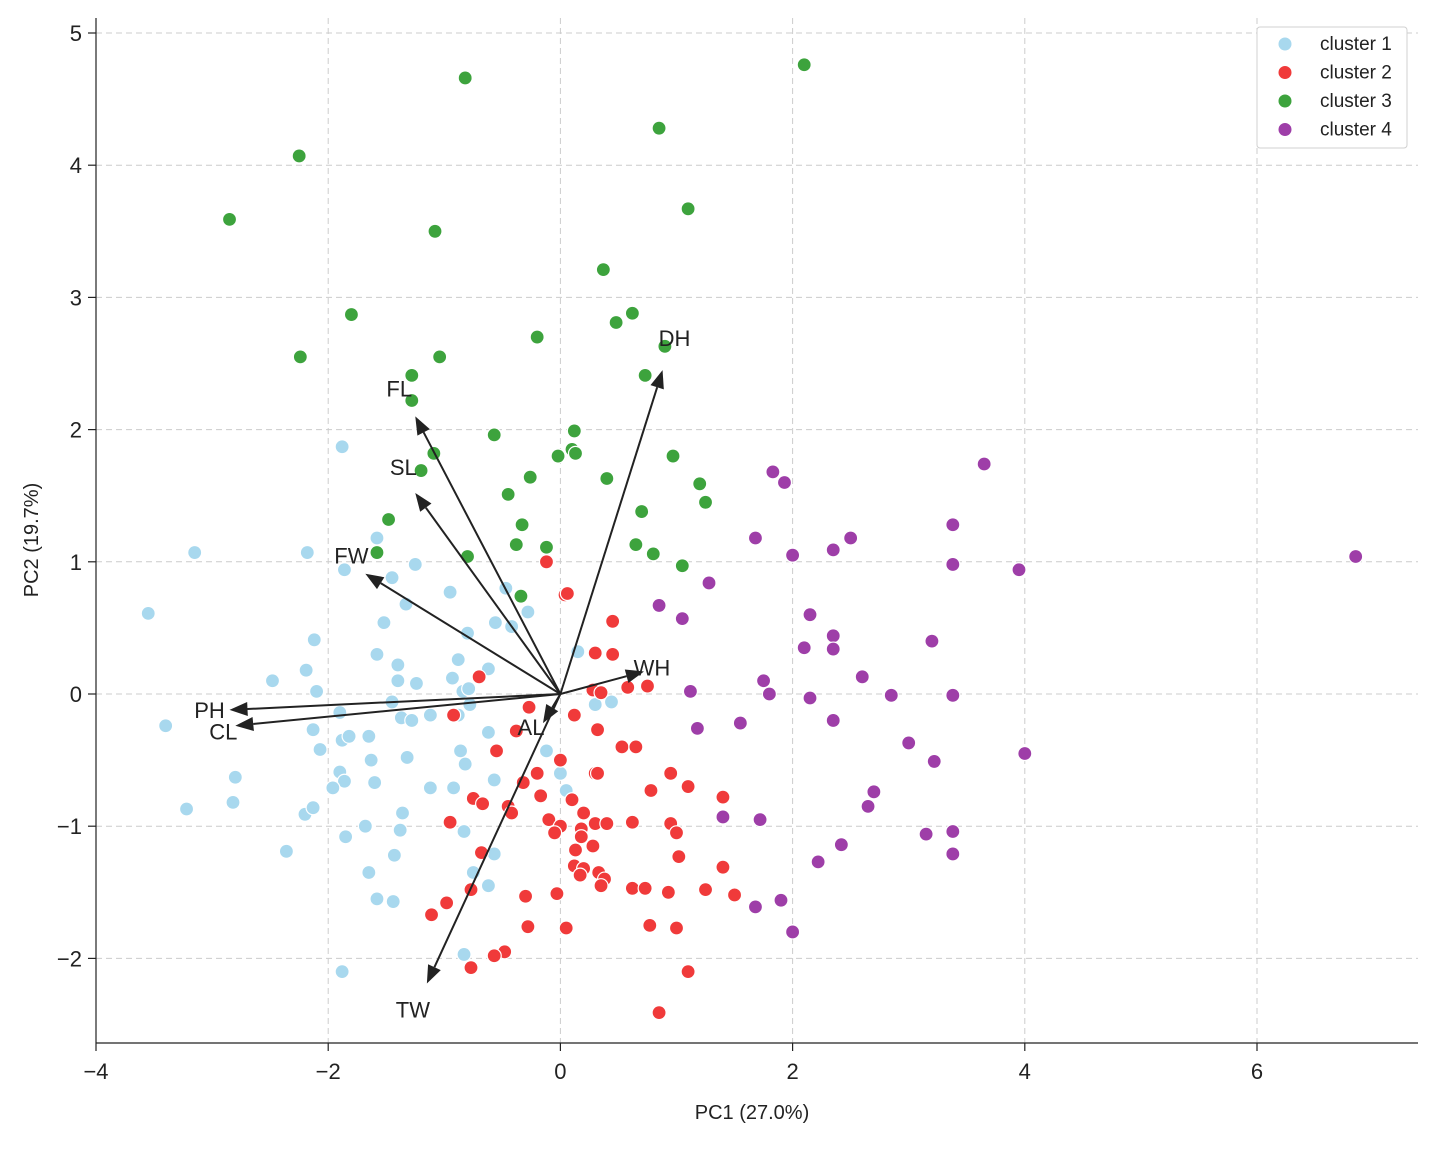  What do you see at coordinates (1356, 101) in the screenshot?
I see `legend-label-3: cluster 3` at bounding box center [1356, 101].